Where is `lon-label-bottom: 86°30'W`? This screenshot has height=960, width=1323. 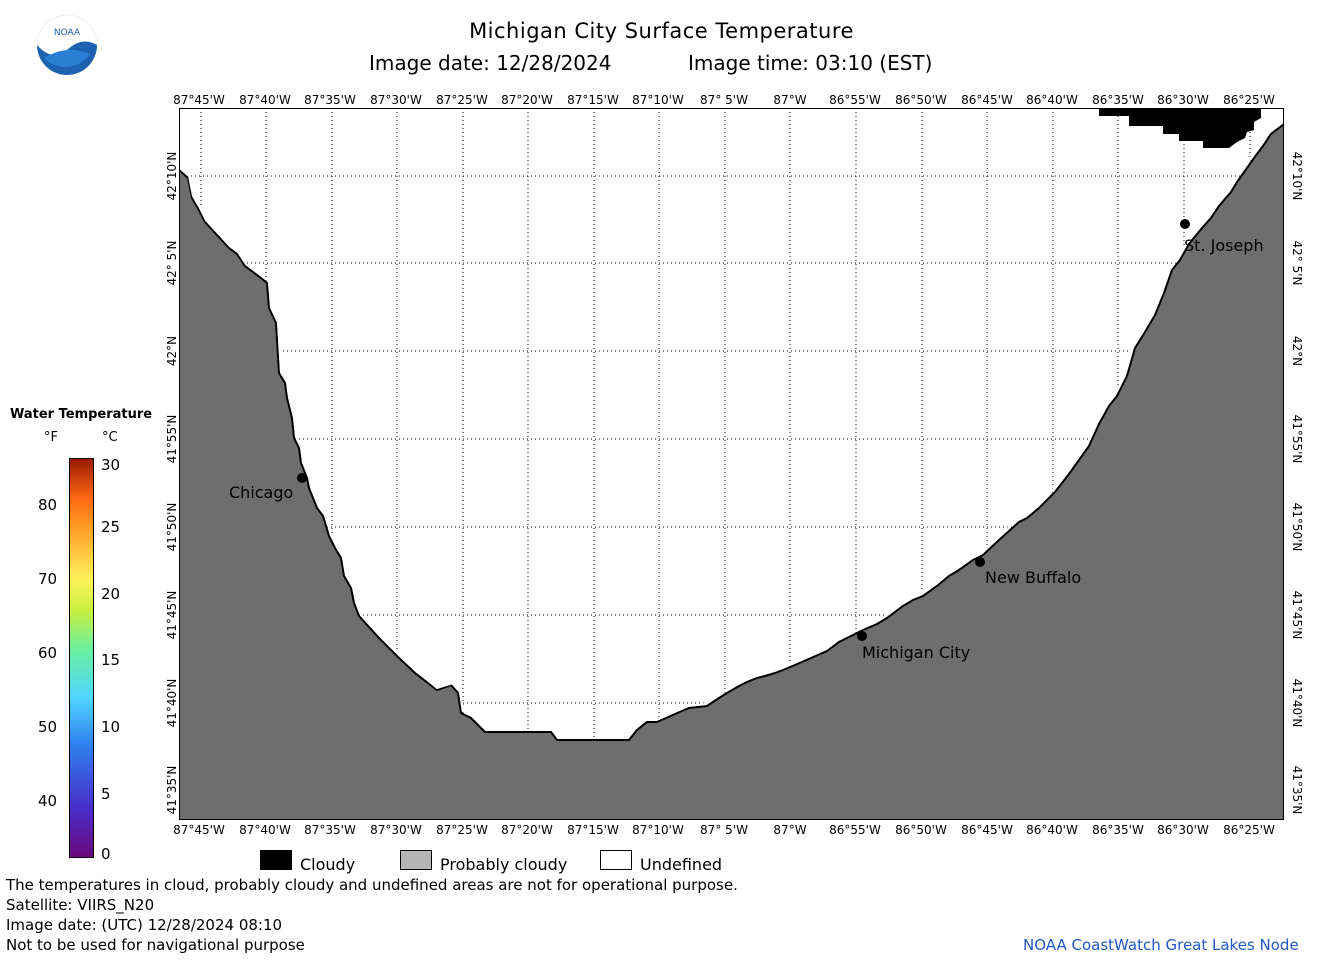
lon-label-bottom: 86°30'W is located at coordinates (1183, 830).